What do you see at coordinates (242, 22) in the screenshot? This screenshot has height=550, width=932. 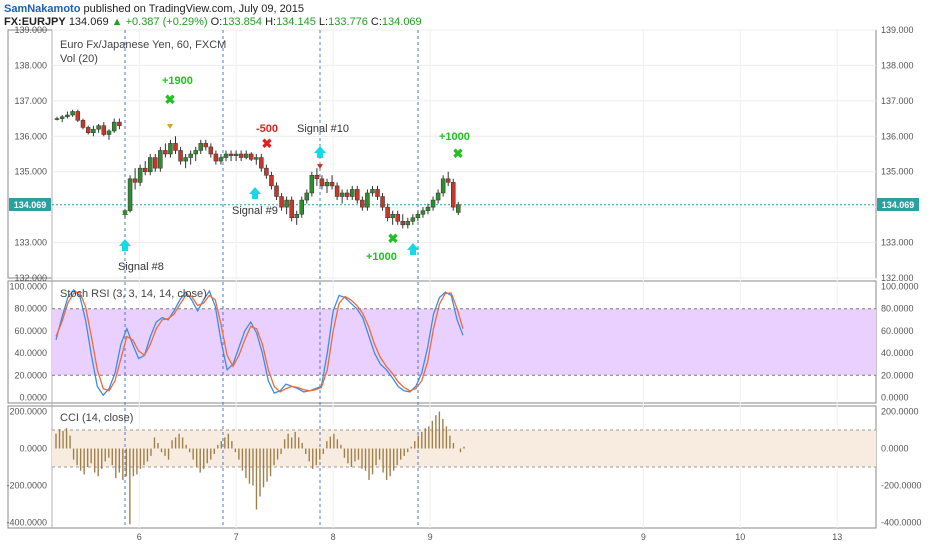 I see `open-value: 133.854` at bounding box center [242, 22].